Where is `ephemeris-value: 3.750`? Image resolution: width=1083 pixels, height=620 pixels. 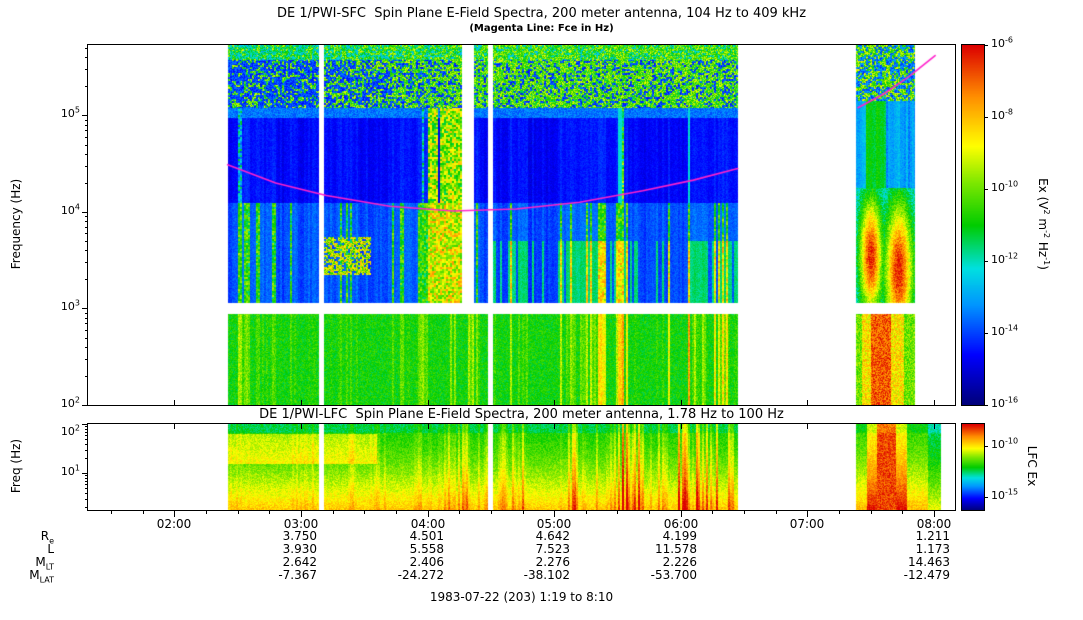 ephemeris-value: 3.750 is located at coordinates (299, 536).